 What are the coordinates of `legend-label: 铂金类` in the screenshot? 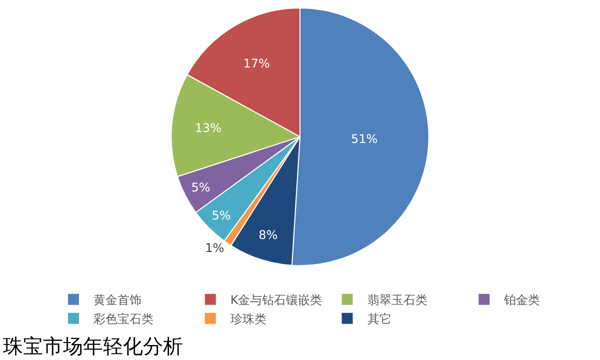 It's located at (521, 300).